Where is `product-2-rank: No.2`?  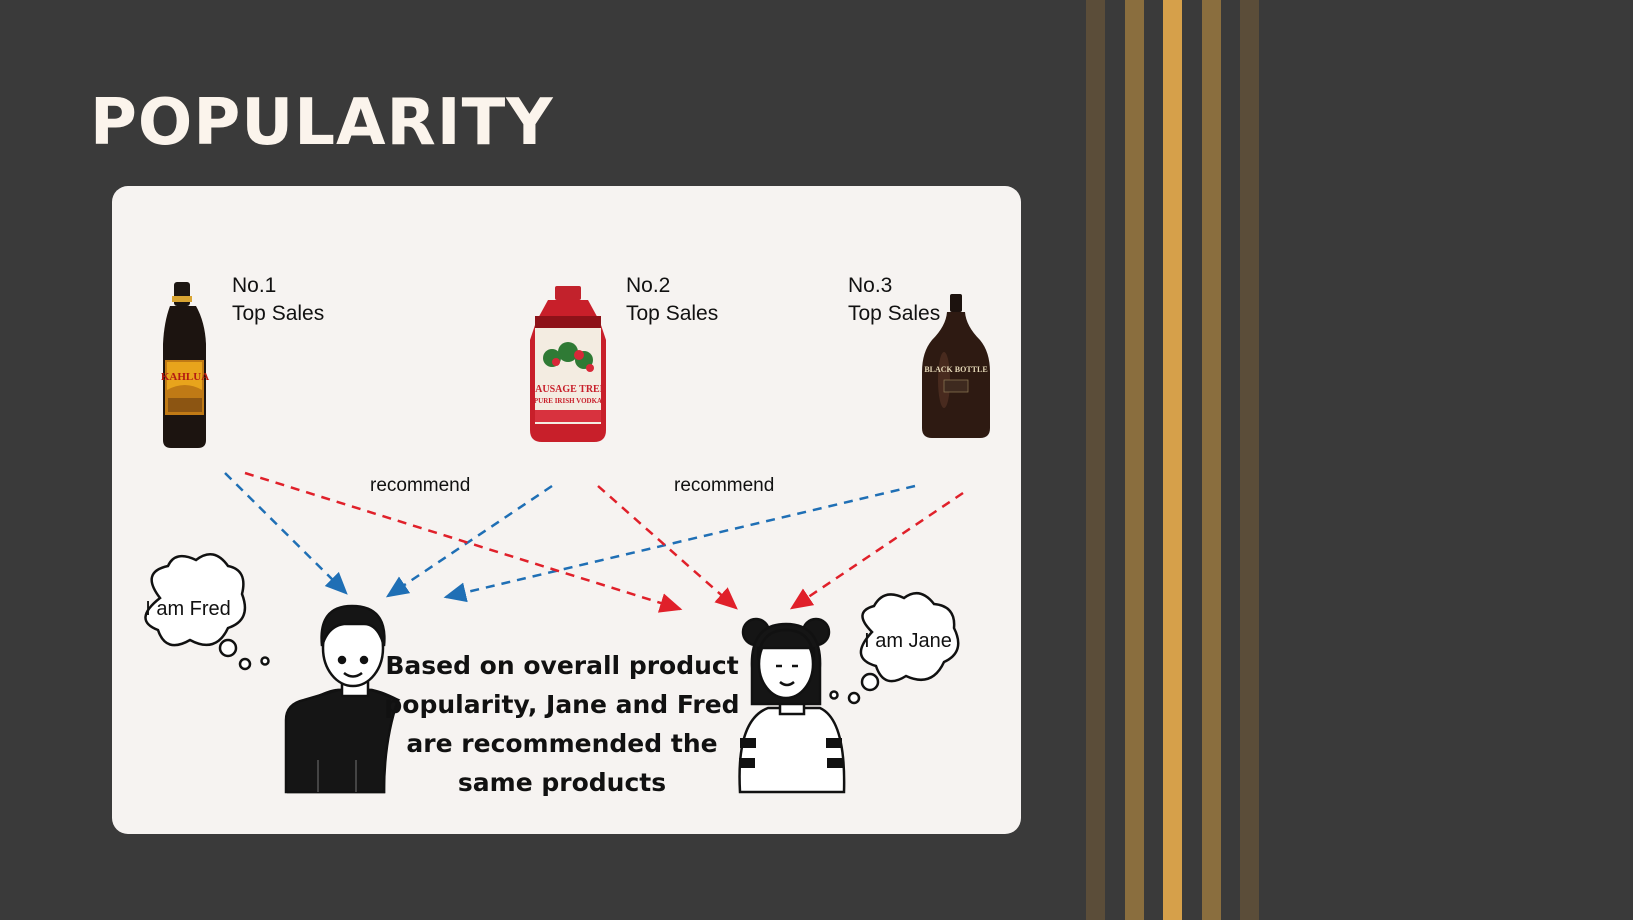 product-2-rank: No.2 is located at coordinates (648, 285).